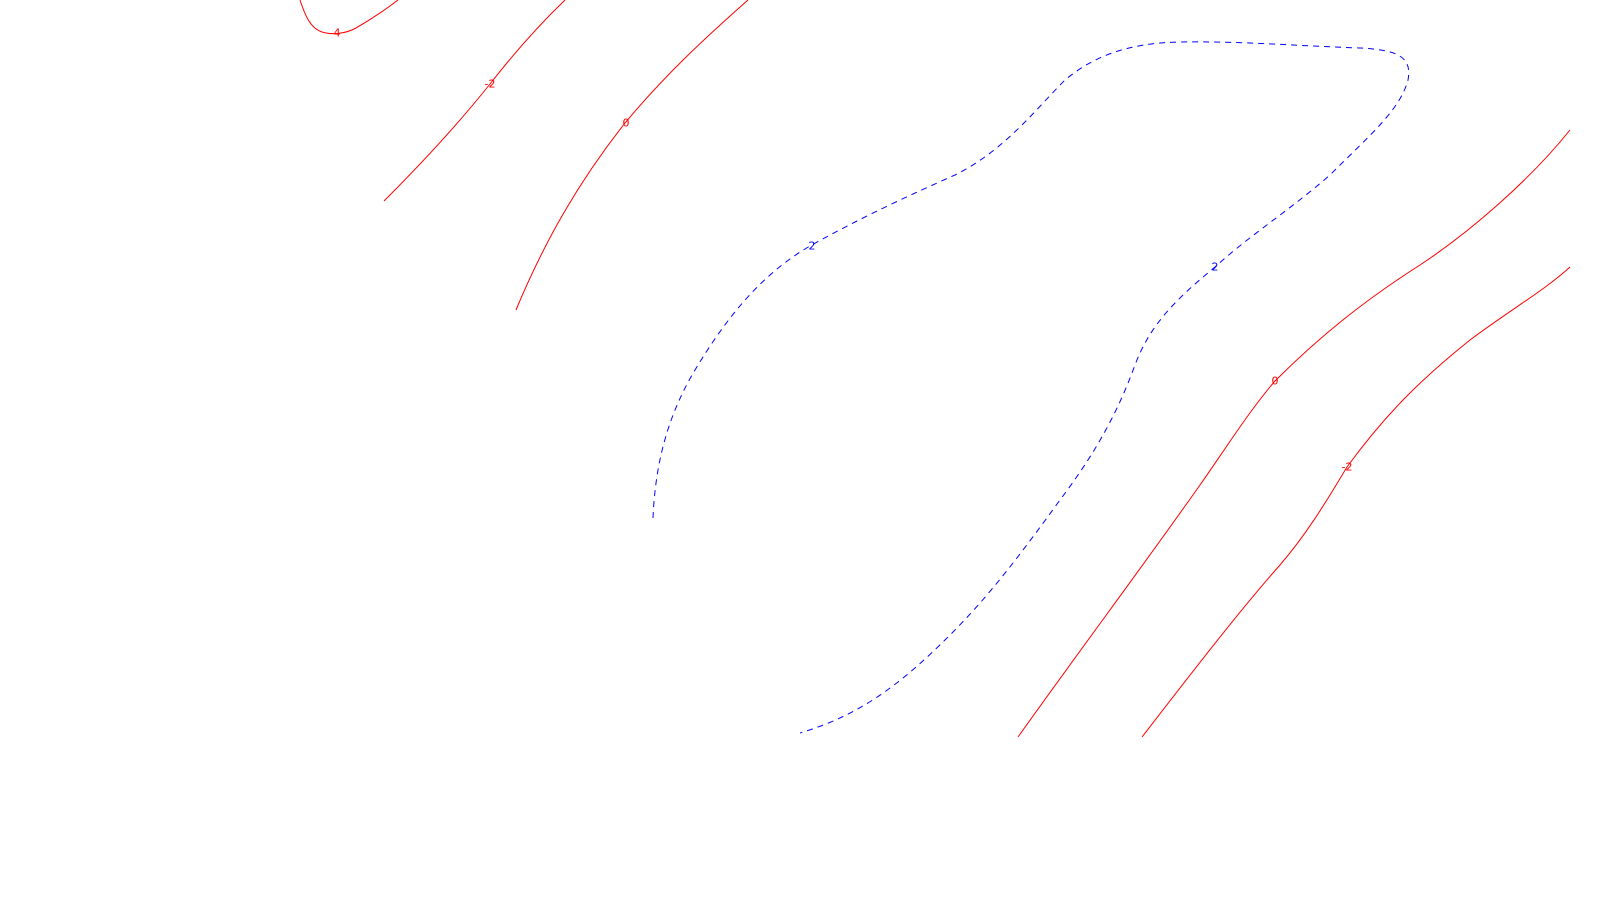 Image resolution: width=1600 pixels, height=900 pixels. What do you see at coordinates (632, 155) in the screenshot?
I see `contour-line-zero-upper-left` at bounding box center [632, 155].